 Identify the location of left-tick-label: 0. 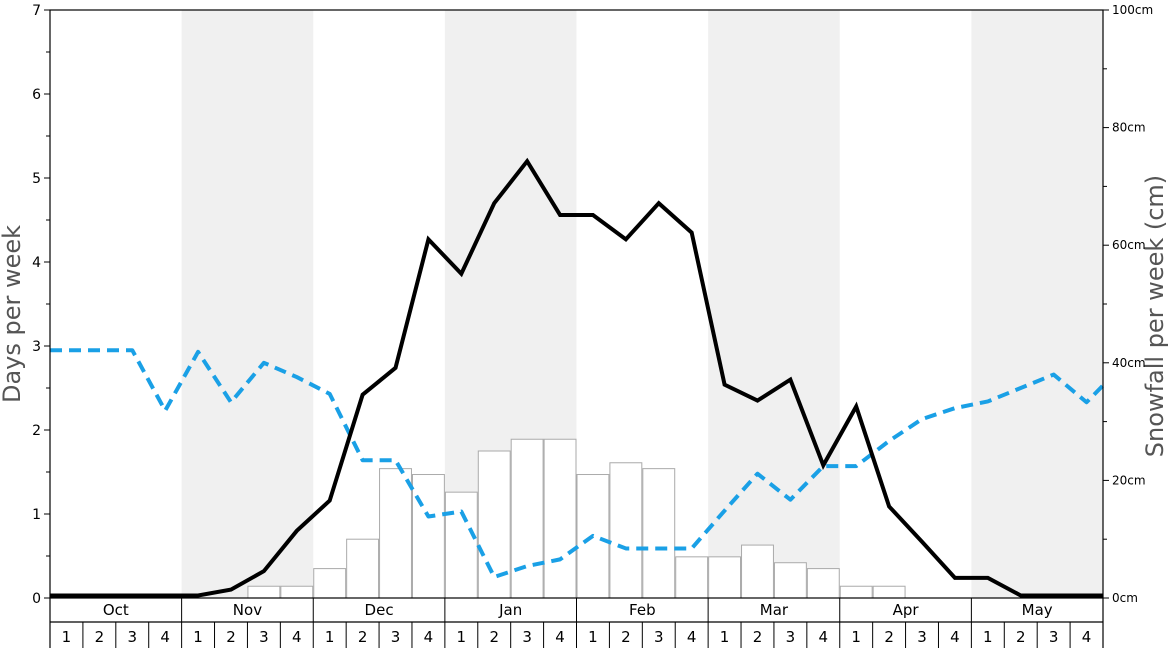
(36, 599).